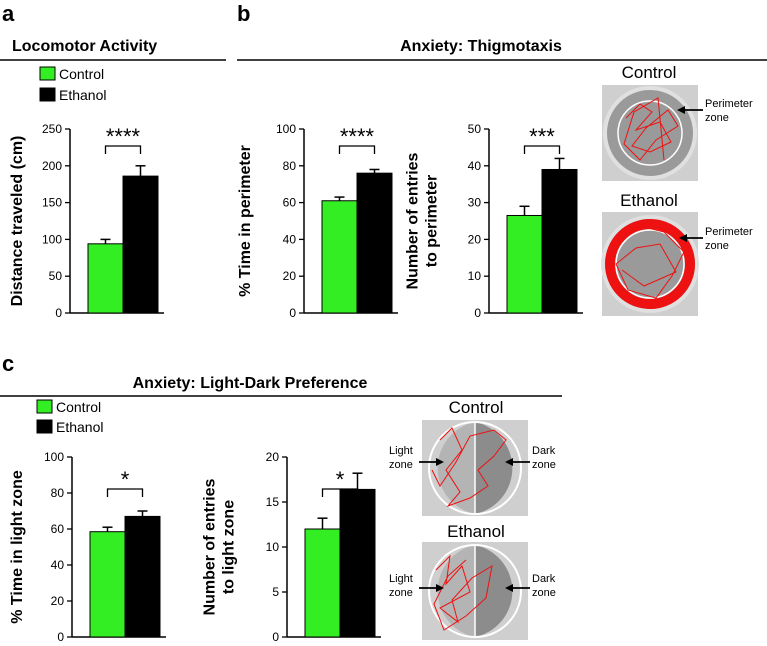 This screenshot has width=767, height=646. I want to click on y-axis-label: to perimeter, so click(432, 221).